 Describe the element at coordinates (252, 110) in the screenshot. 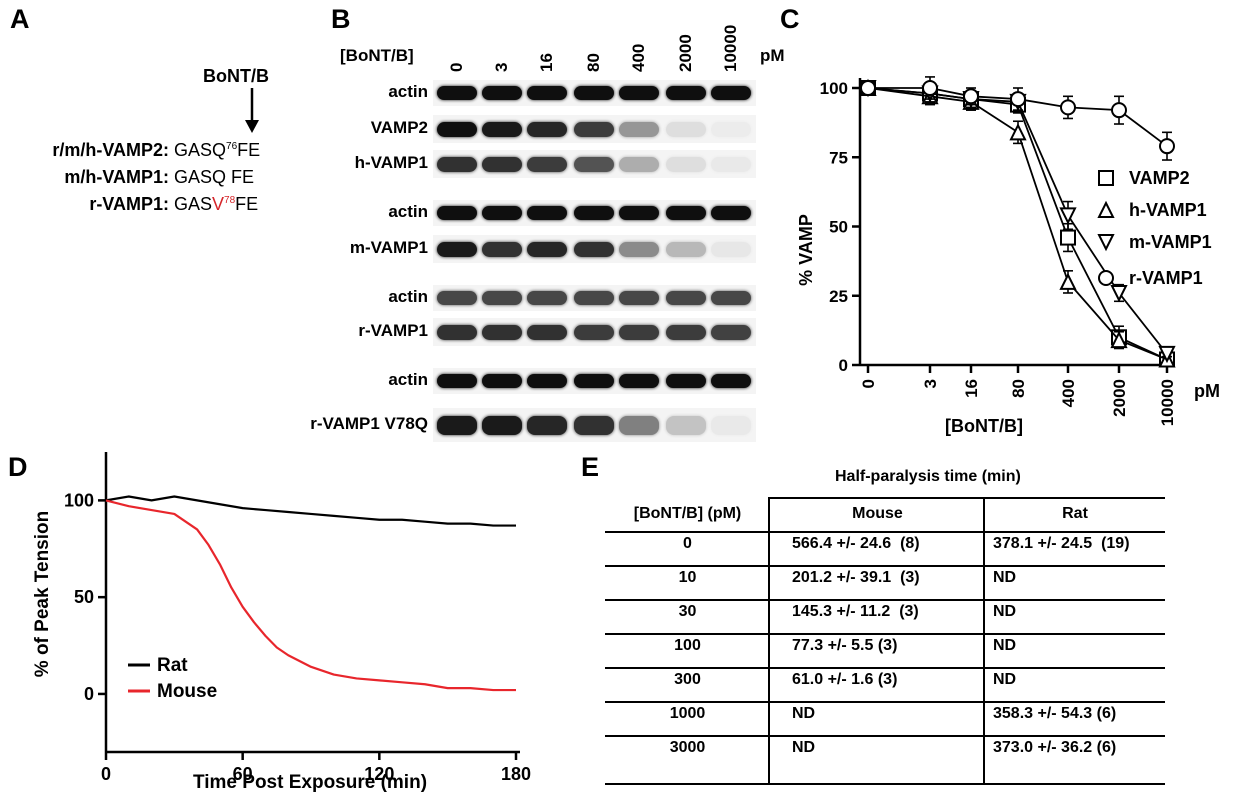

I see `cleavage-arrow-icon` at that location.